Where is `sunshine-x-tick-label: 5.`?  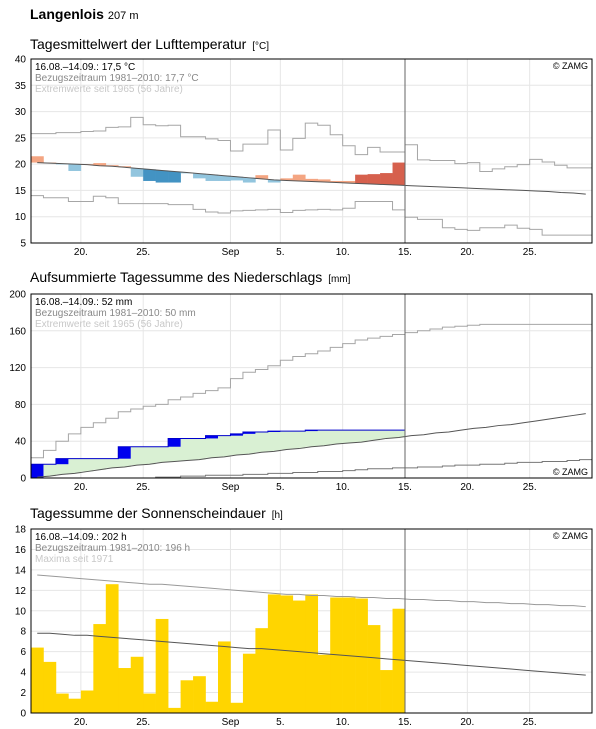
sunshine-x-tick-label: 5. is located at coordinates (280, 722).